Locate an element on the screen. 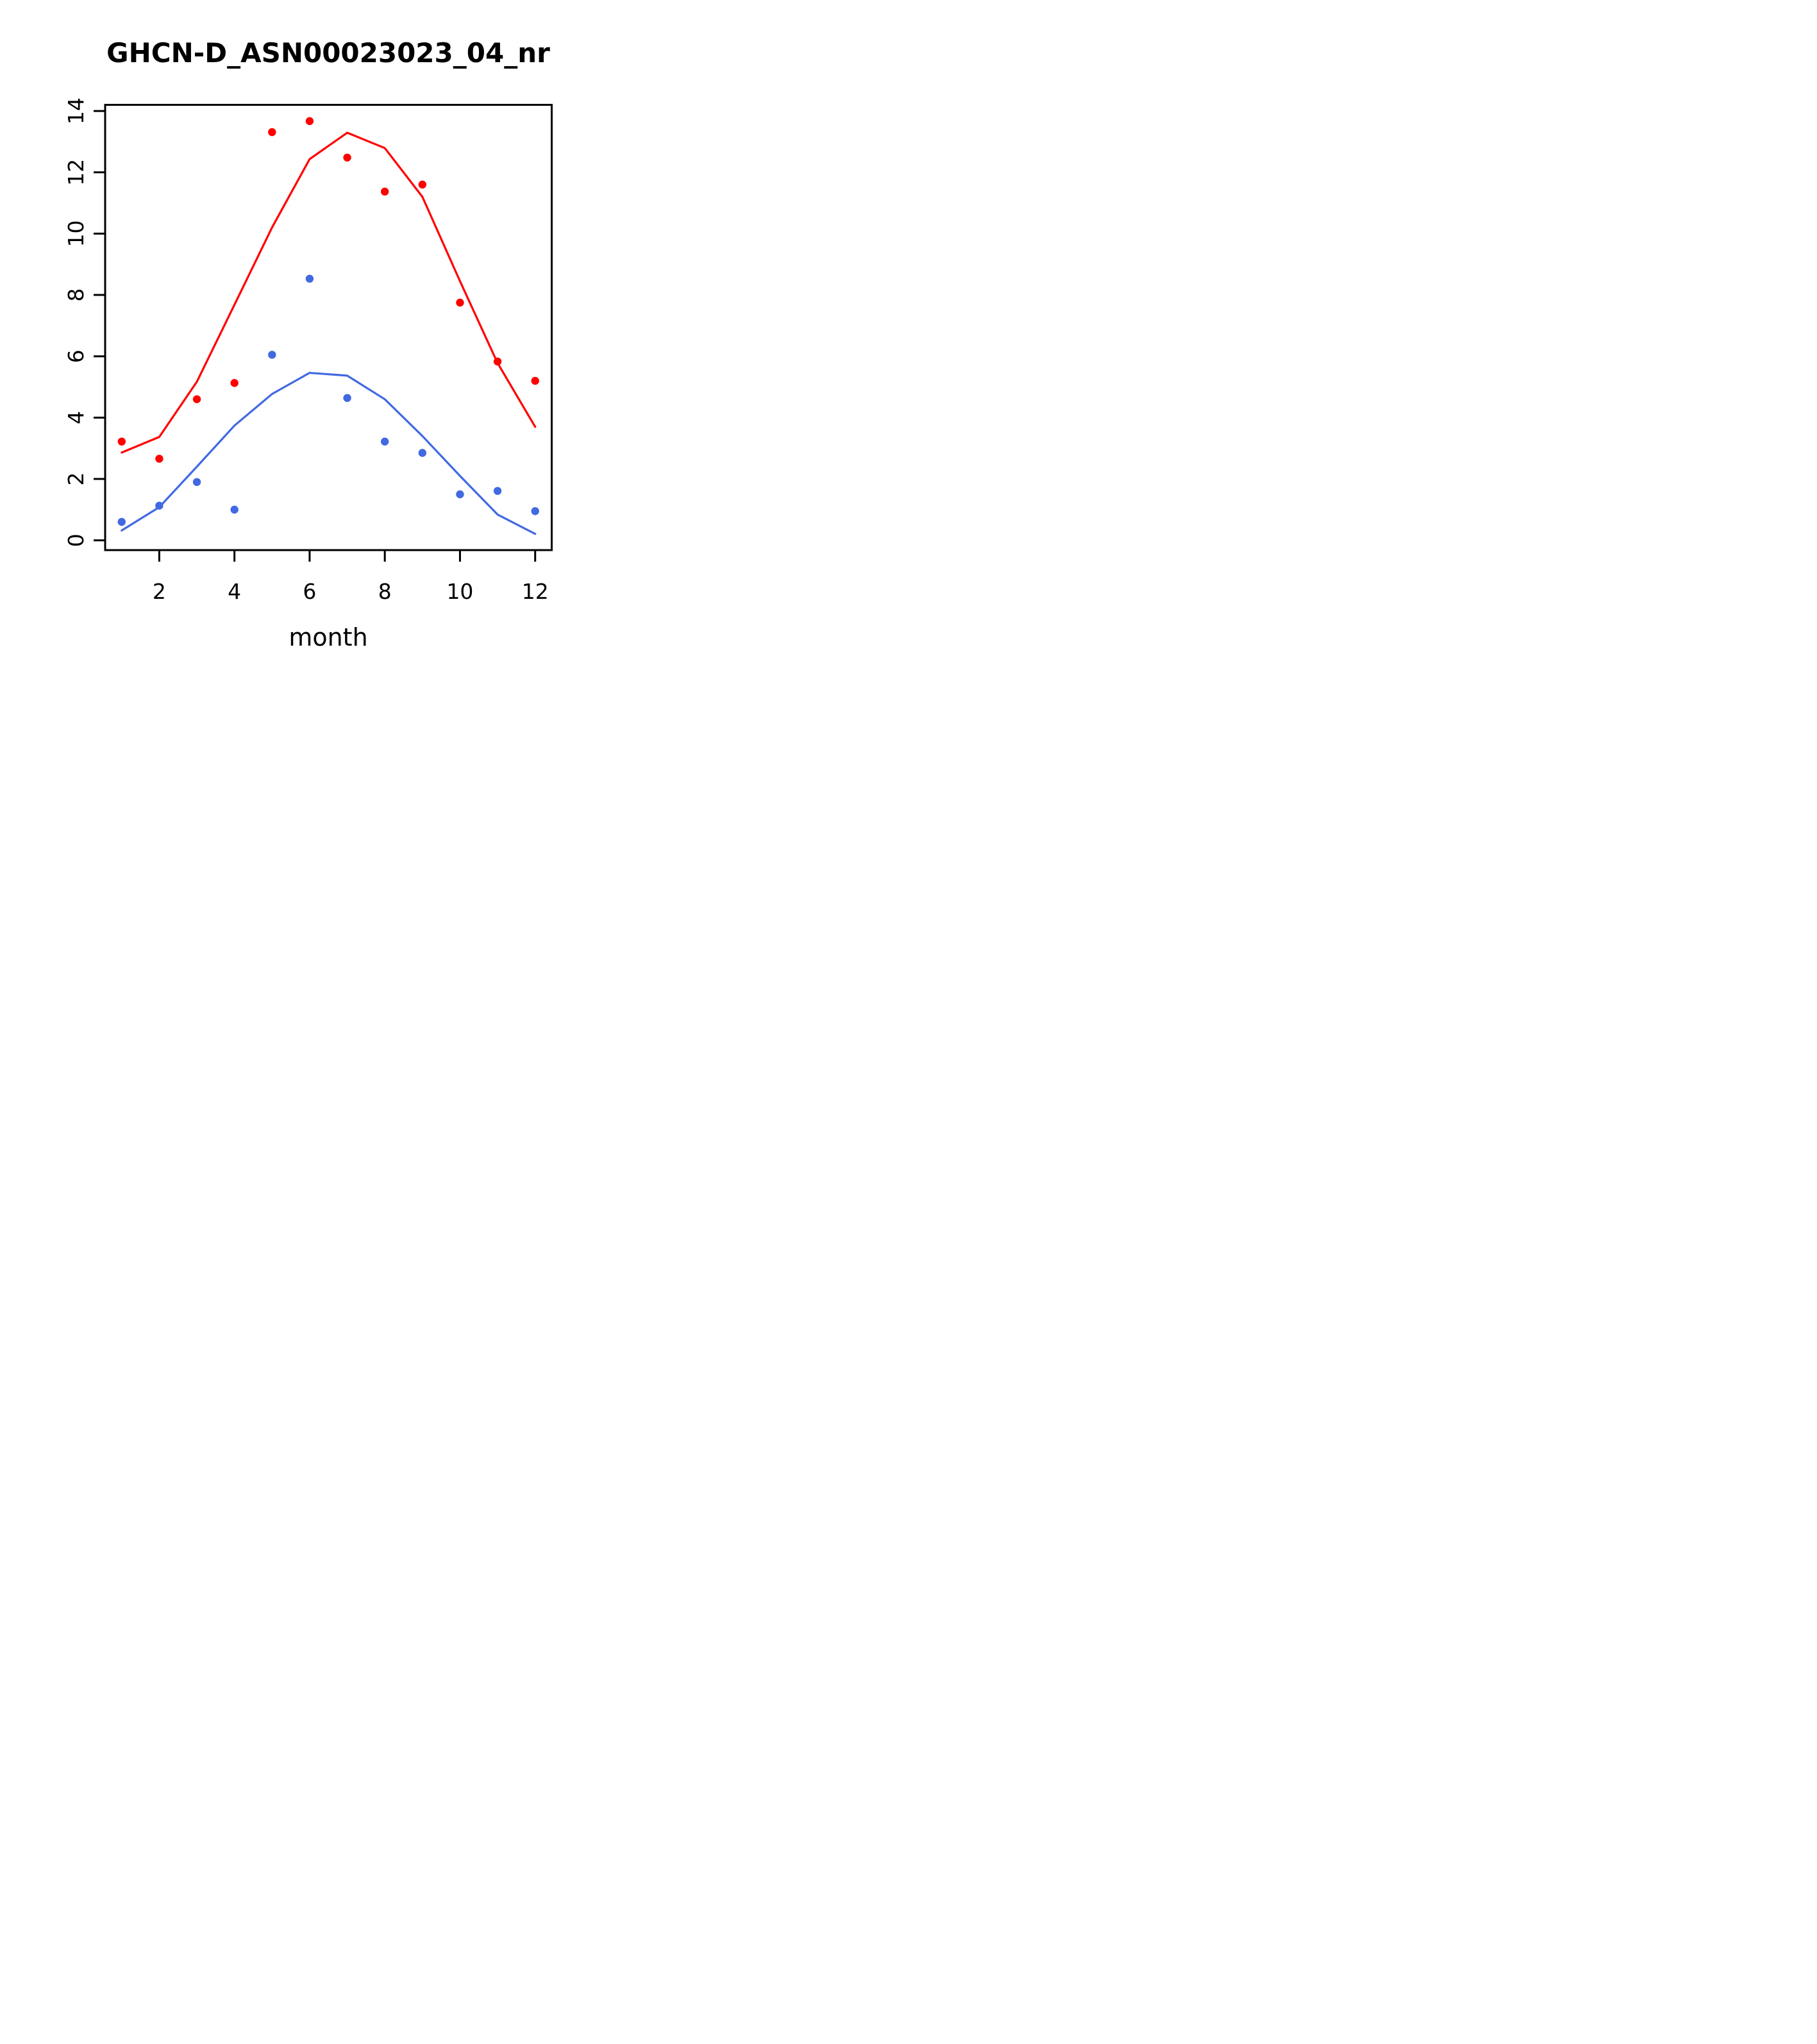 The image size is (1817, 2044). x-axis: 2 4 6 8 10 12 is located at coordinates (351, 577).